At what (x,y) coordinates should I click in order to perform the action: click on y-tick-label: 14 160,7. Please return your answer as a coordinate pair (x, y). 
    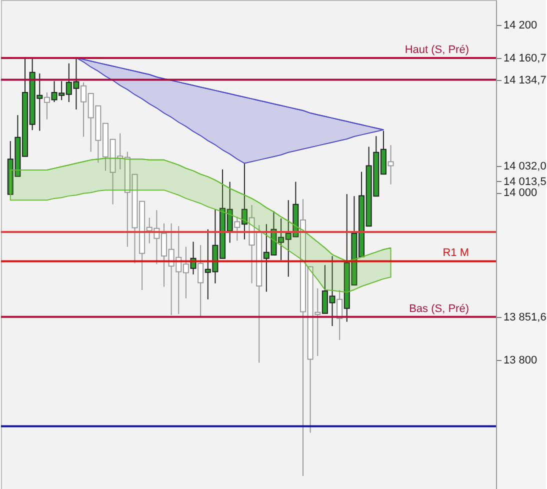
    Looking at the image, I should click on (525, 58).